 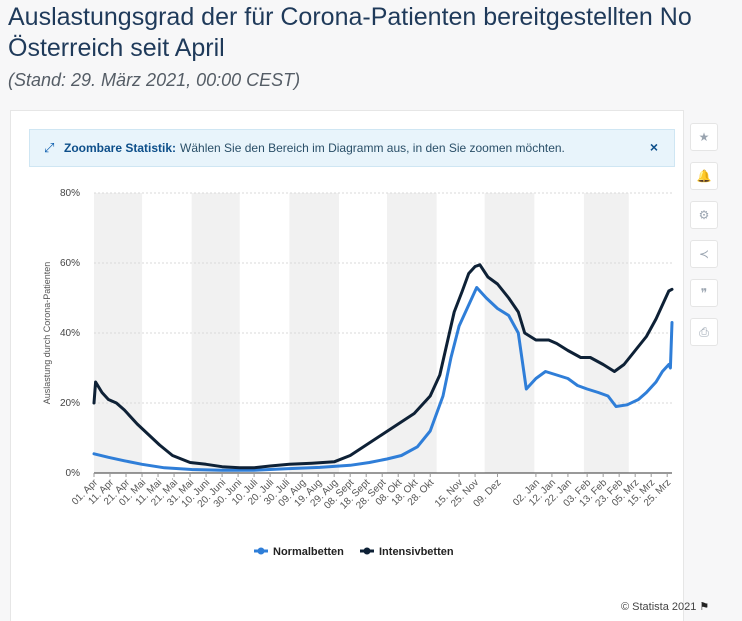 I want to click on favorite-button: ★, so click(x=704, y=137).